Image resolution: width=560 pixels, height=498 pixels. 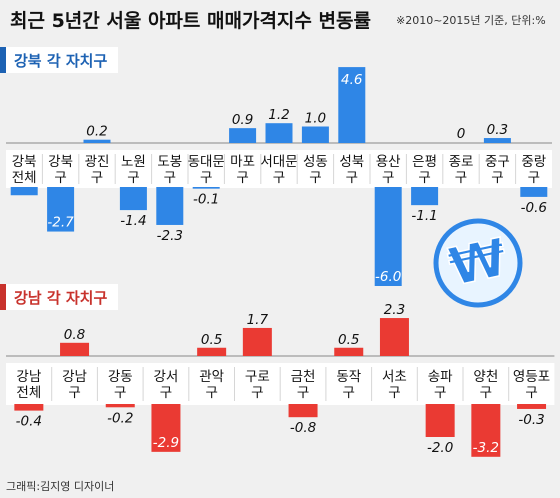 What do you see at coordinates (533, 170) in the screenshot?
I see `north-category-label: 중랑 구` at bounding box center [533, 170].